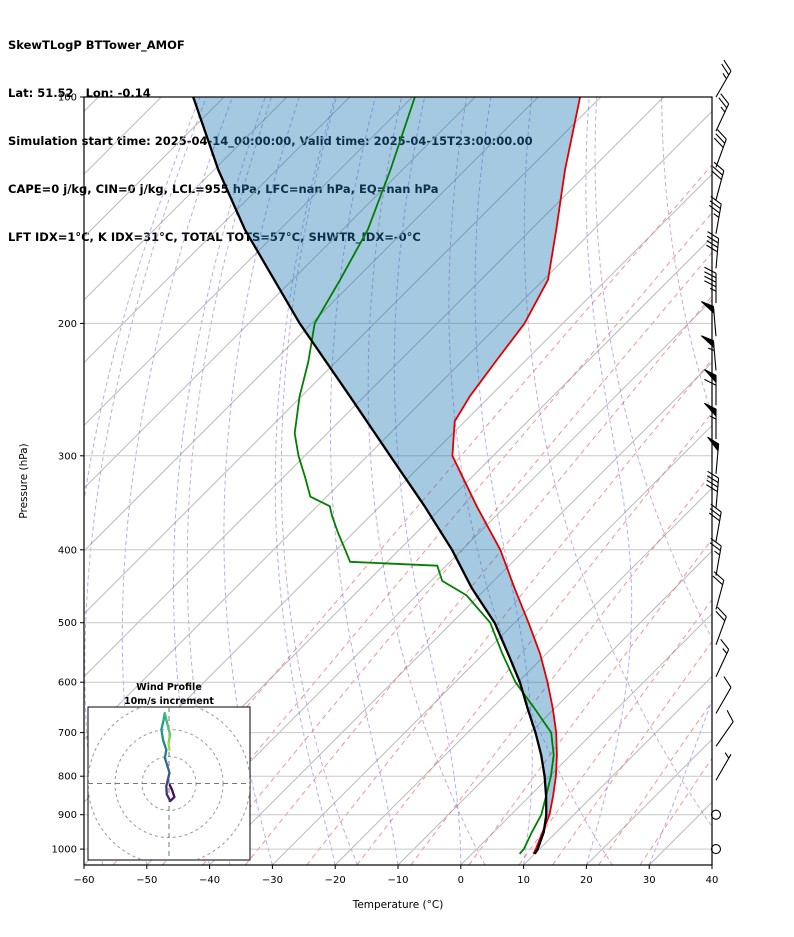  What do you see at coordinates (67, 324) in the screenshot?
I see `svg-text: 200` at bounding box center [67, 324].